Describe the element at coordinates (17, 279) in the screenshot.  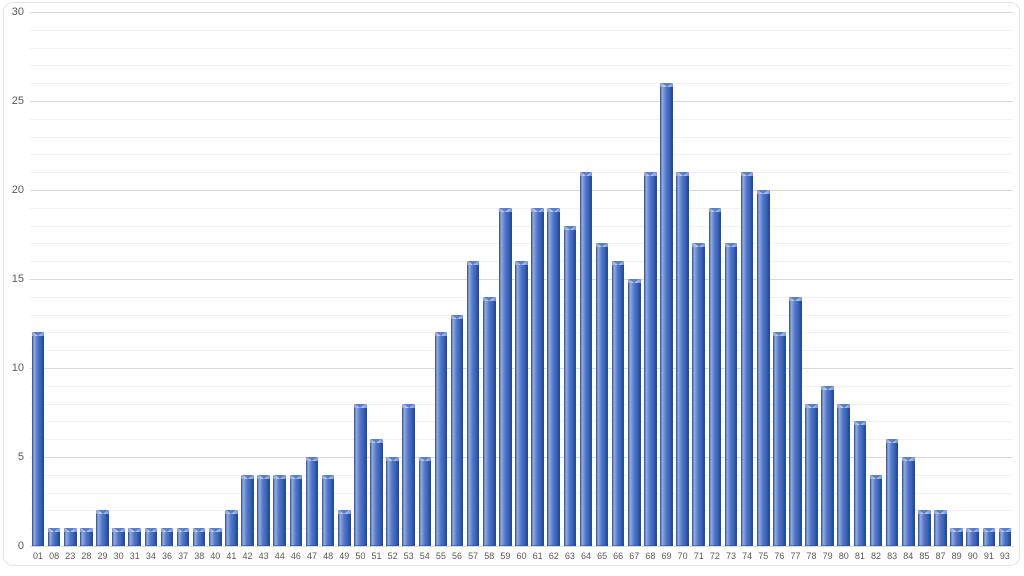
I see `y-axis-tick-label: 15` at that location.